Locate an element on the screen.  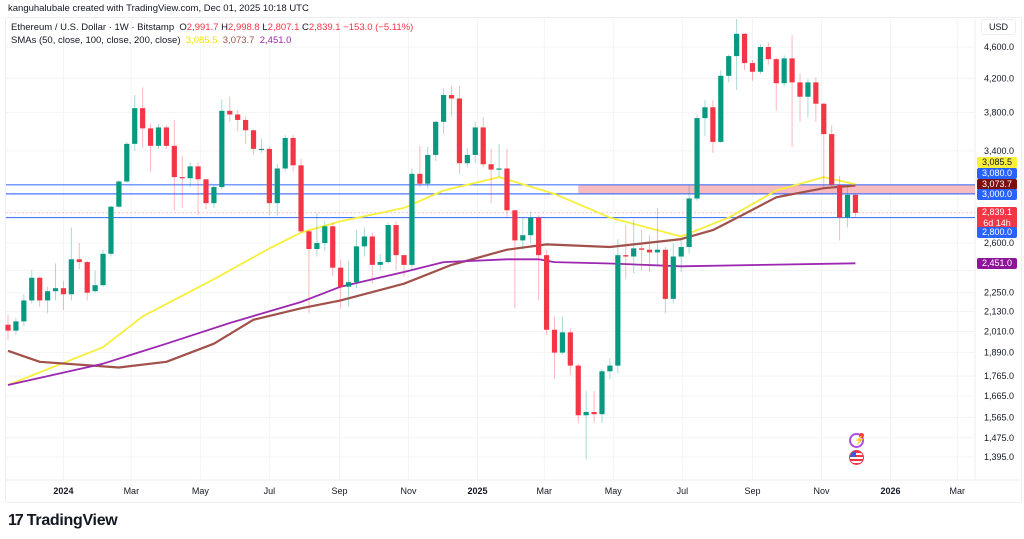
resistance-zone is located at coordinates (776, 189).